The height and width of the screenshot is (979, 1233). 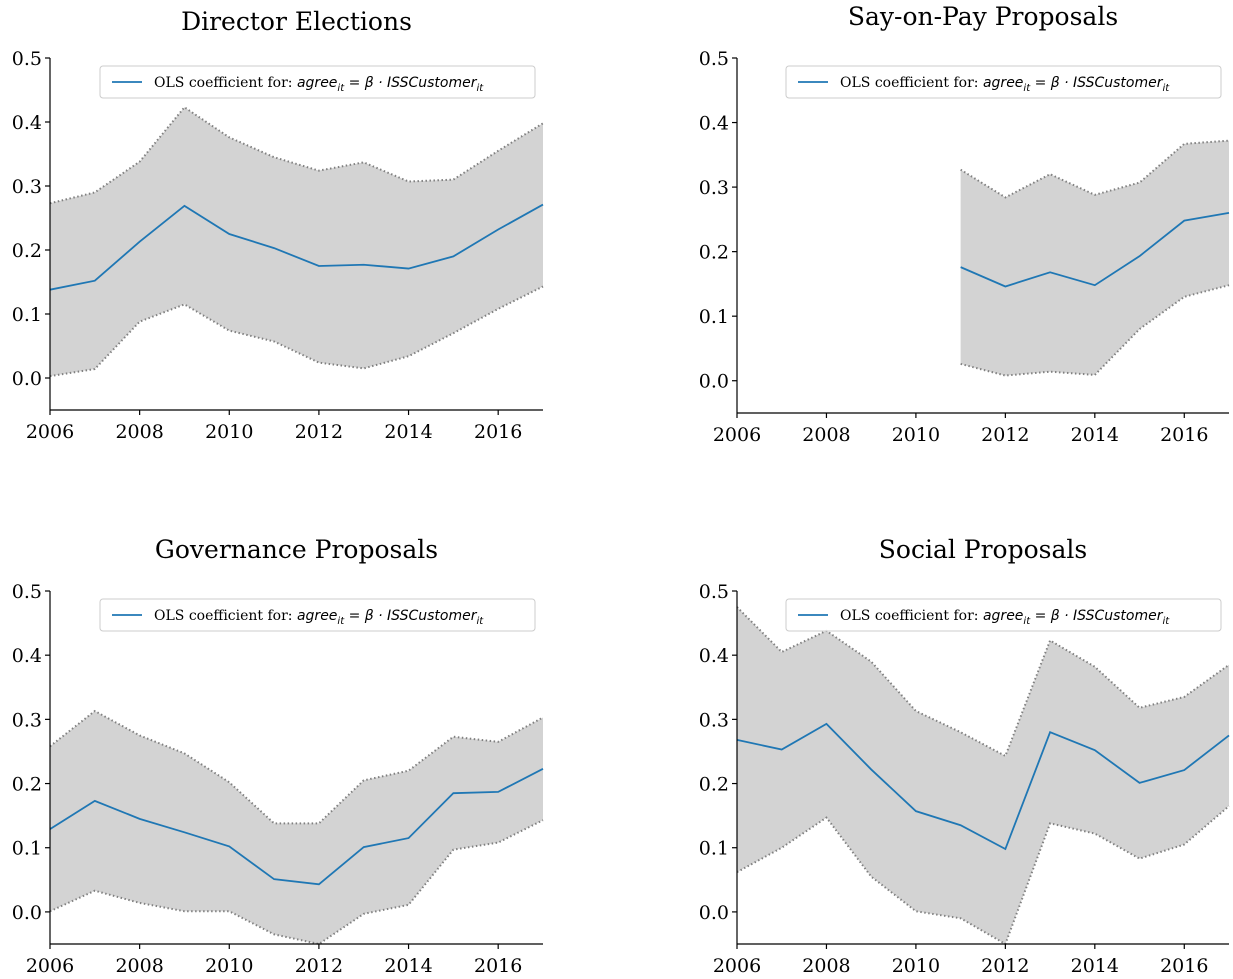 What do you see at coordinates (983, 16) in the screenshot?
I see `chart-title: Say-on-Pay Proposals` at bounding box center [983, 16].